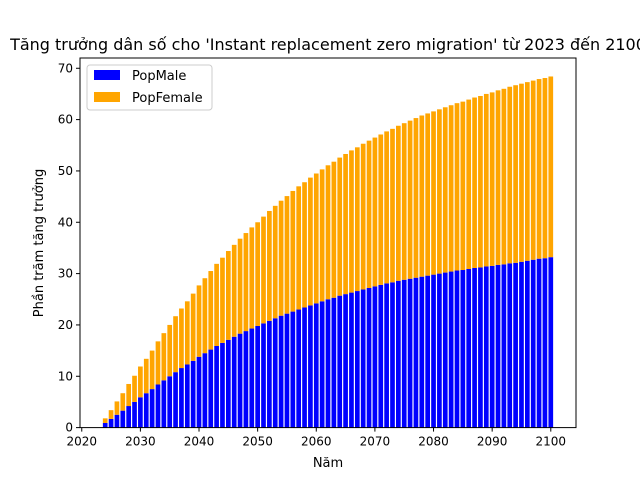 This screenshot has height=480, width=640. Describe the element at coordinates (275, 262) in the screenshot. I see `bar-popfemale-2053` at that location.